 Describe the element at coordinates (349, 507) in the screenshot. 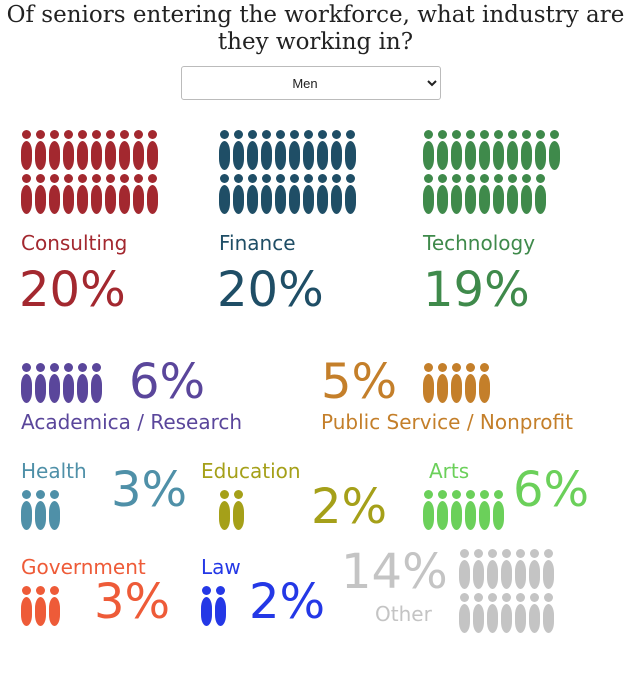

I see `education-percent: 2%` at that location.